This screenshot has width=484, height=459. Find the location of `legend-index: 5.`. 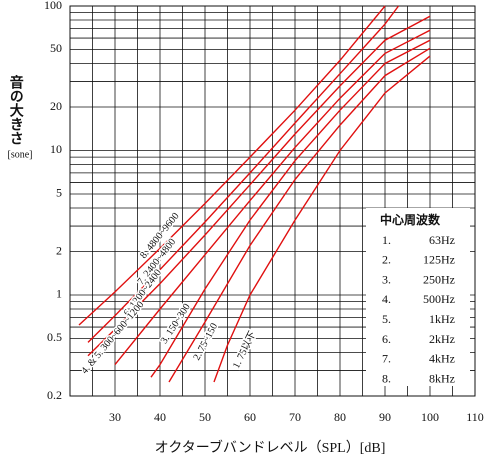

legend-index: 5. is located at coordinates (386, 319).